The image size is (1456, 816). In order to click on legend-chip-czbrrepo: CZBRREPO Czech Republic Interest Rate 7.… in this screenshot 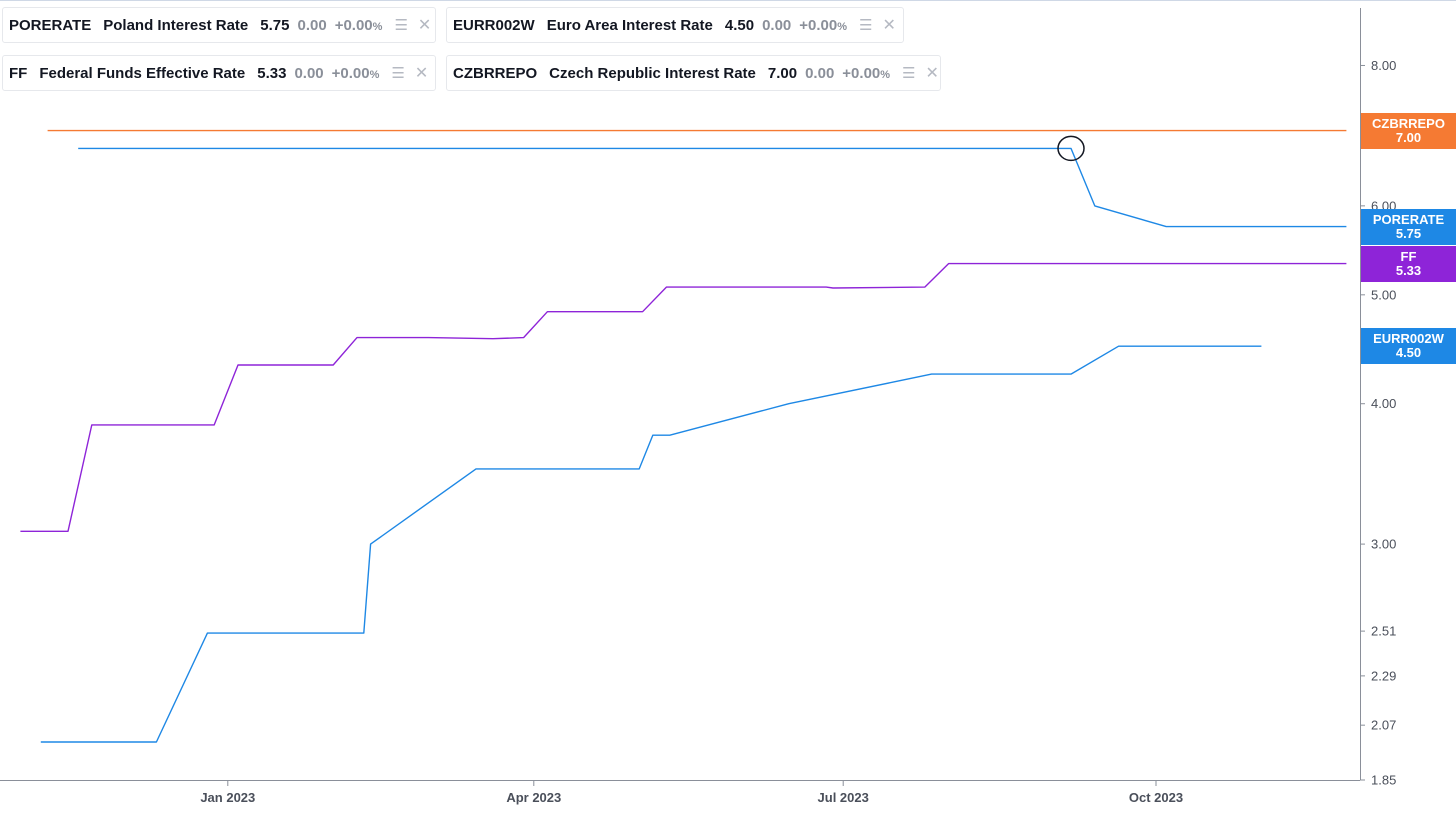, I will do `click(693, 73)`.